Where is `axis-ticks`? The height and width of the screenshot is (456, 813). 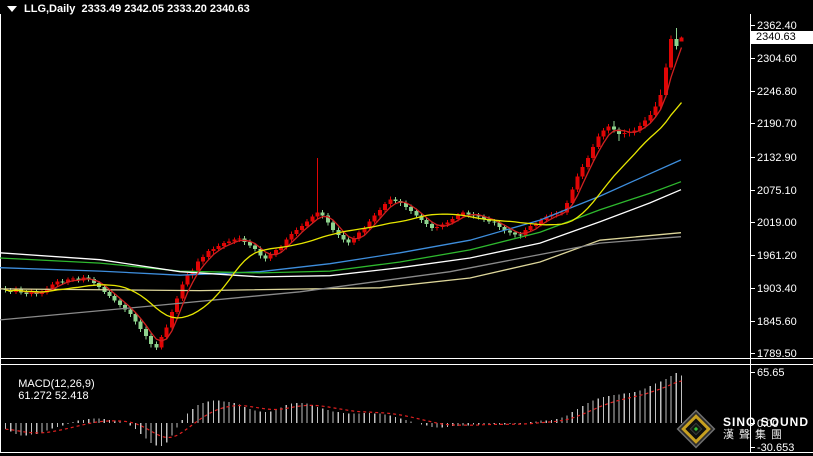
axis-ticks is located at coordinates (752, 236).